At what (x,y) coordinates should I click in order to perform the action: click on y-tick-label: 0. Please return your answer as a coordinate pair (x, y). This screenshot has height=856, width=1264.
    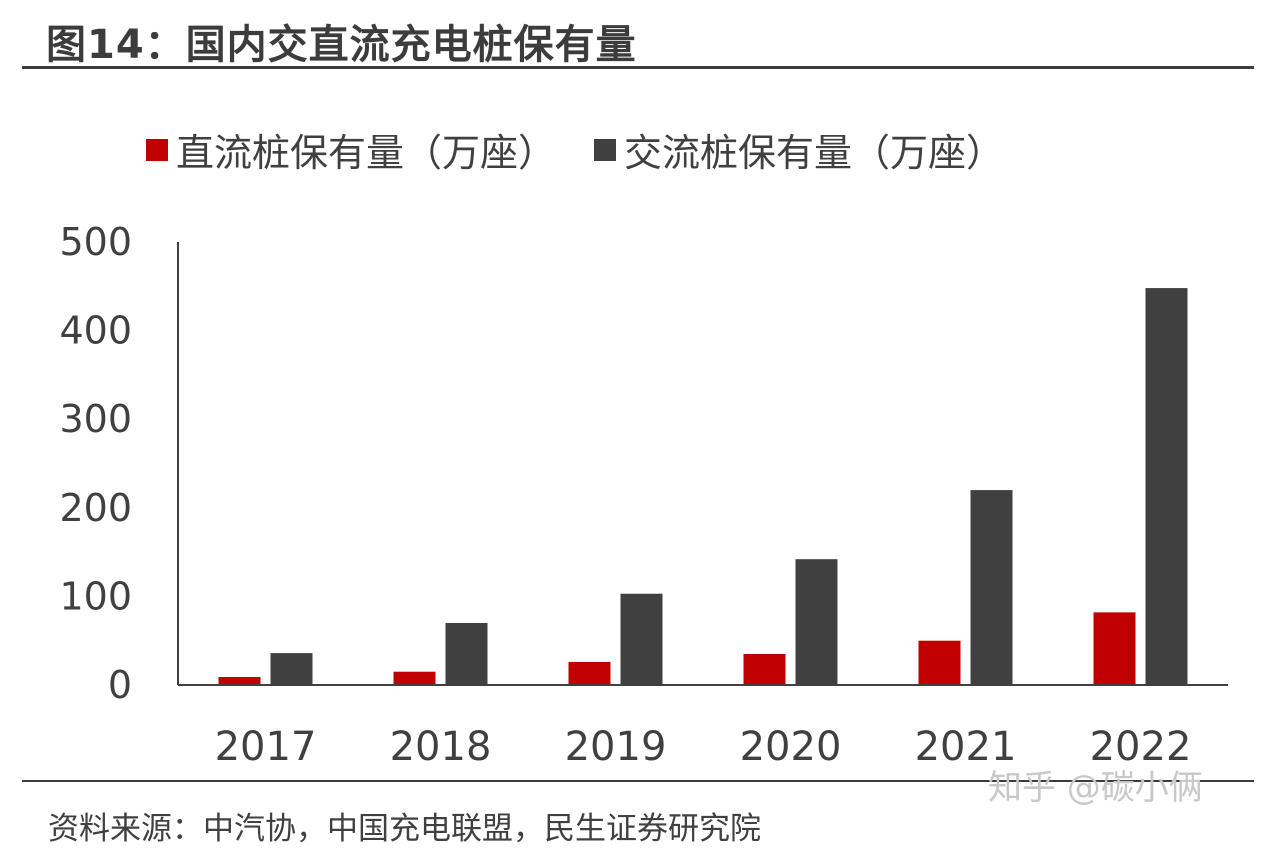
    Looking at the image, I should click on (120, 685).